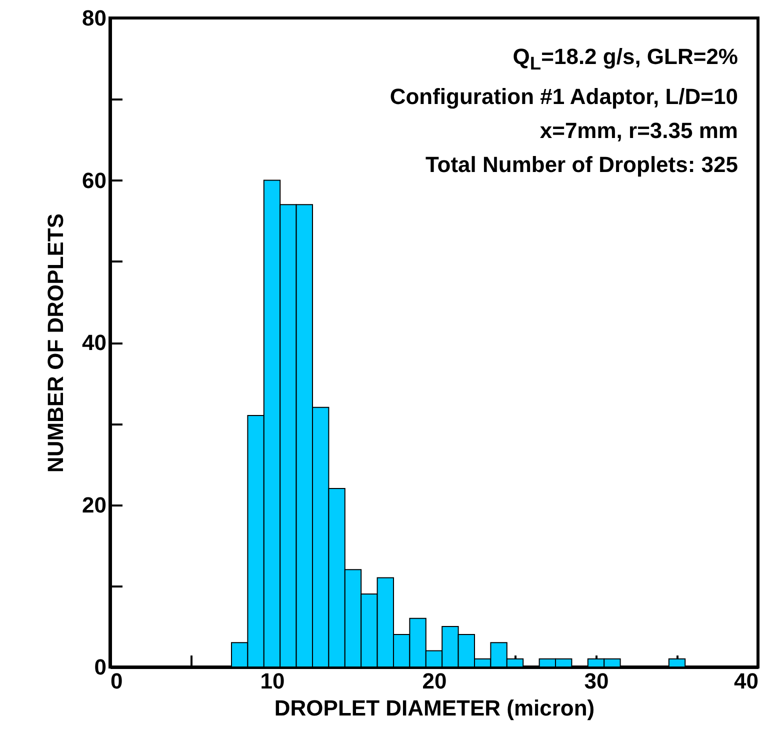 This screenshot has height=748, width=778. What do you see at coordinates (55, 343) in the screenshot?
I see `y-axis-title: NUMBER OF DROPLETS` at bounding box center [55, 343].